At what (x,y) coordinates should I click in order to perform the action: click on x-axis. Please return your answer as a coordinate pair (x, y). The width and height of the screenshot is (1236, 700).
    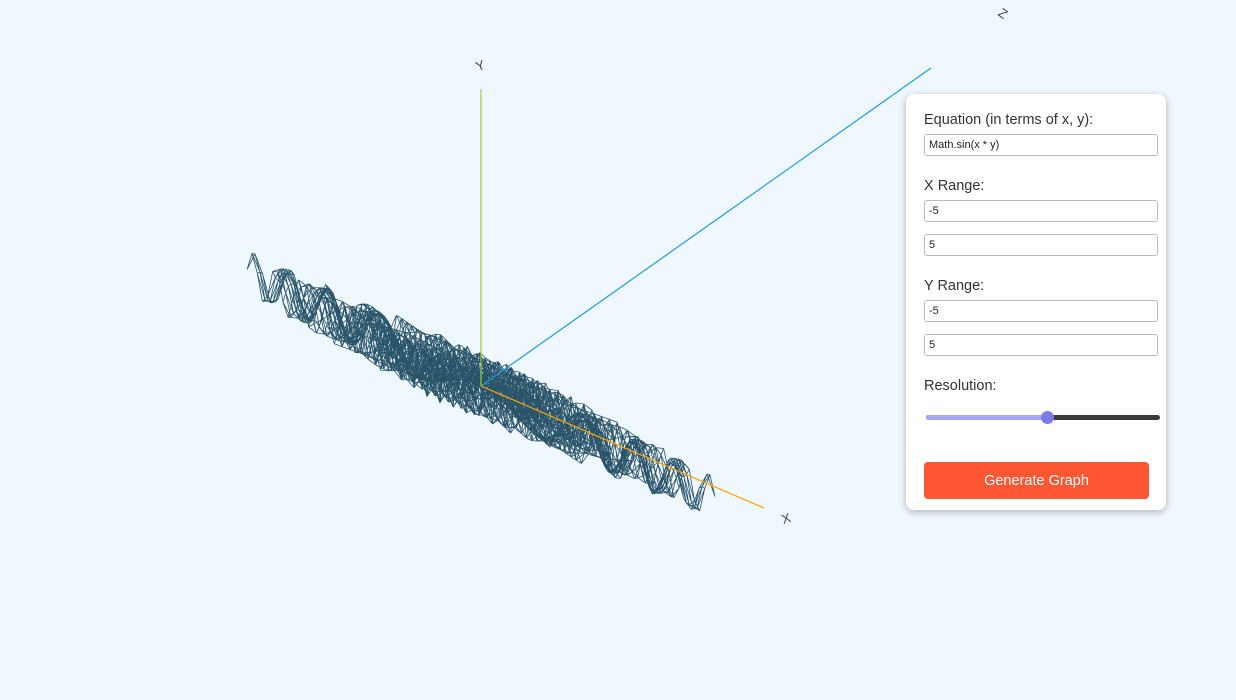
    Looking at the image, I should click on (622, 447).